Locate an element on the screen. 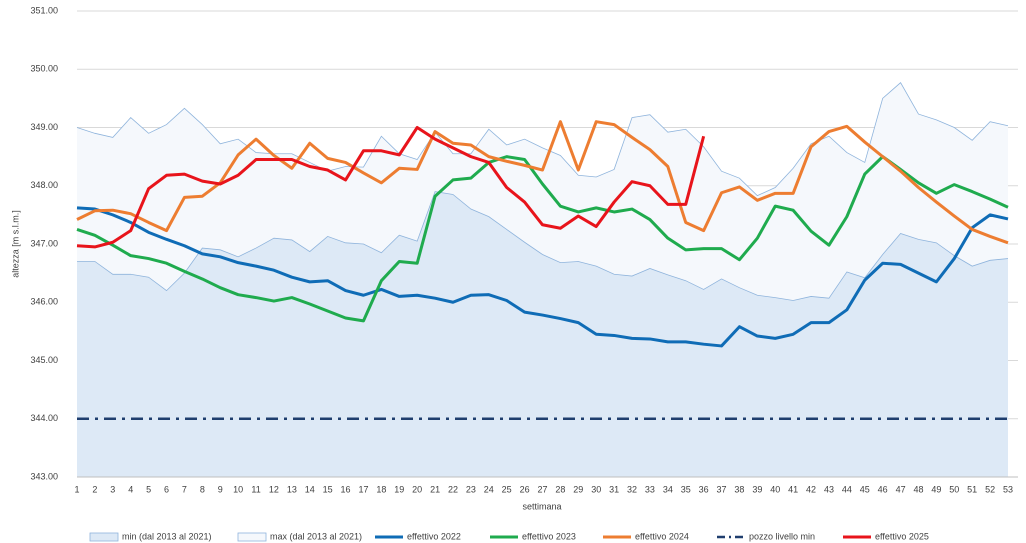  x-tick-label: 11 is located at coordinates (255, 489).